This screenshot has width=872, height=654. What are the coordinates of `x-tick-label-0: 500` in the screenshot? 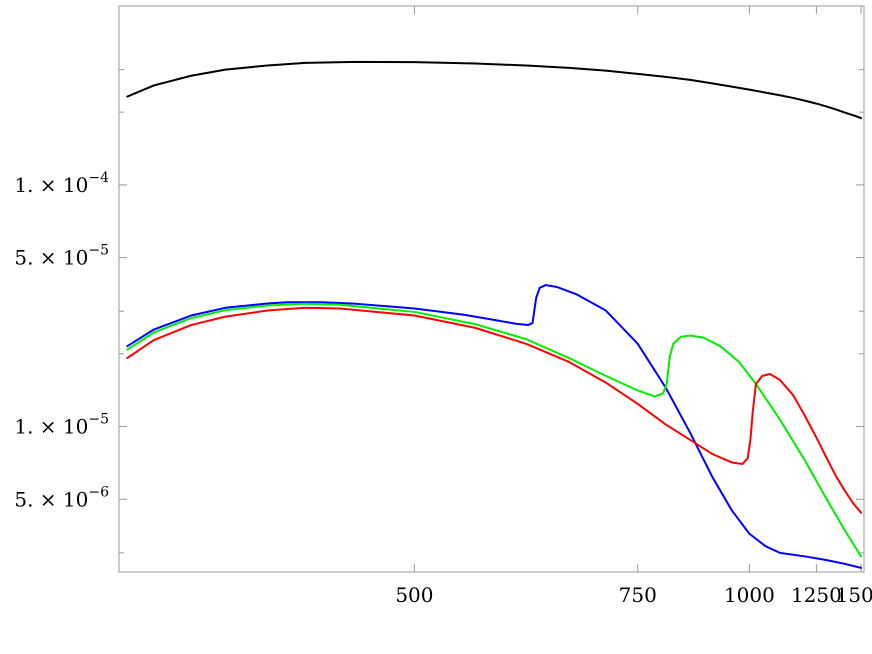 It's located at (414, 595).